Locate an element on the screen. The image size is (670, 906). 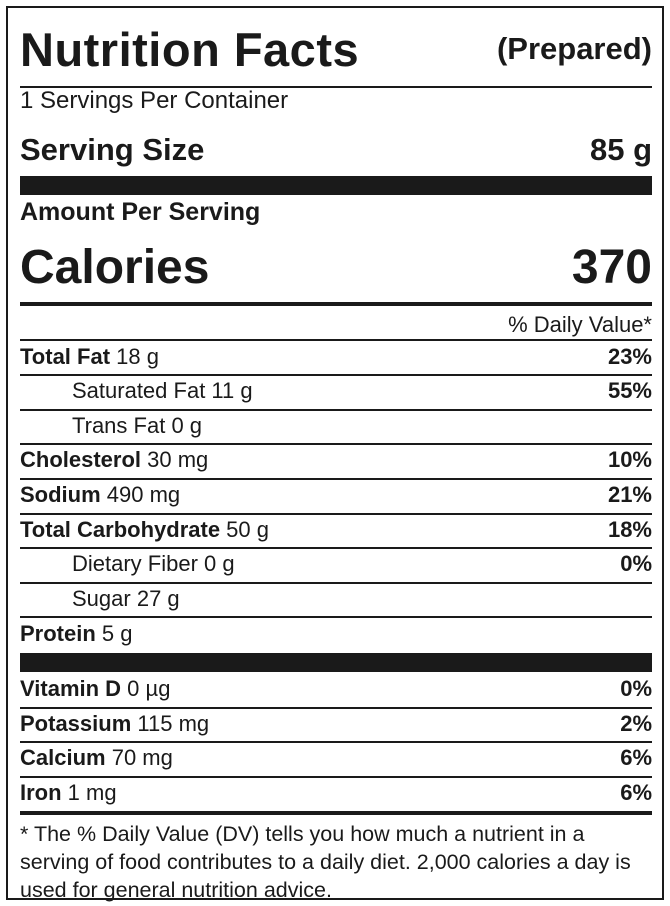
vitamin-dv: 0% is located at coordinates (636, 688).